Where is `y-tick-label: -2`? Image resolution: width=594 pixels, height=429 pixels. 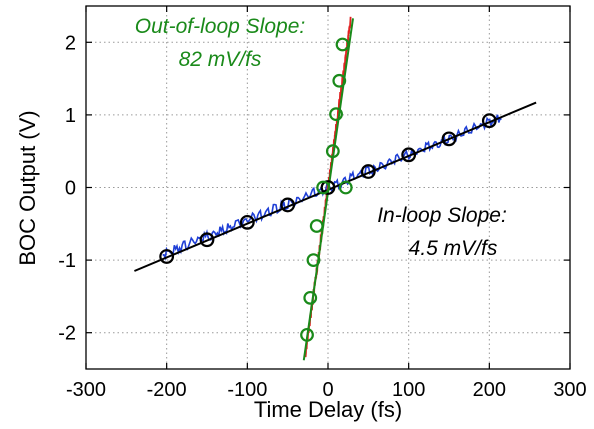
y-tick-label: -2 is located at coordinates (67, 334).